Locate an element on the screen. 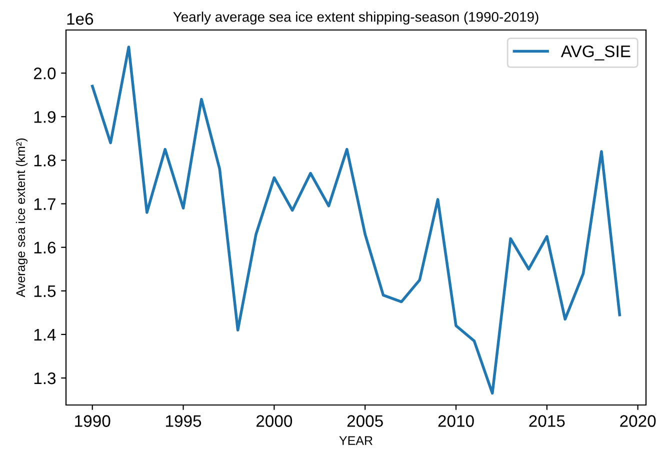 This screenshot has height=460, width=658. x-axis-title: YEAR is located at coordinates (355, 440).